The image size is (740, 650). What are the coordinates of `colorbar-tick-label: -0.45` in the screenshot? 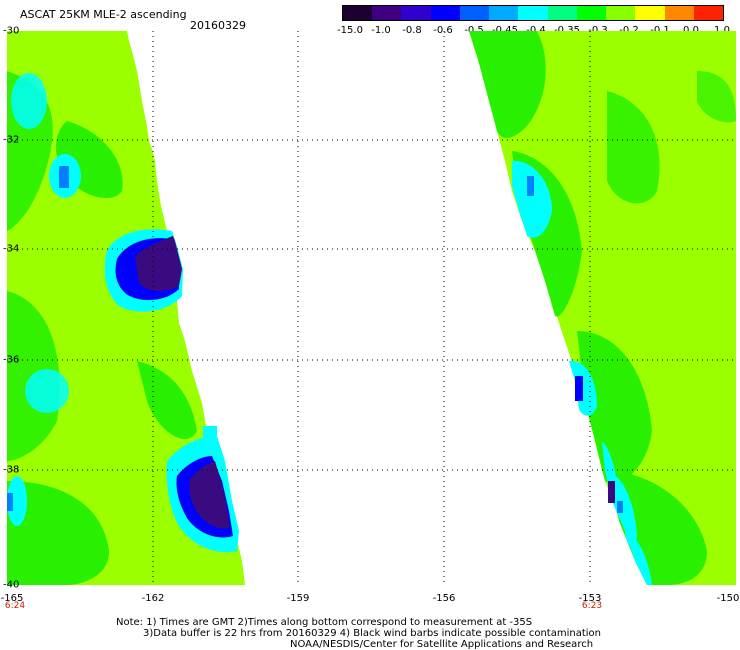 It's located at (505, 30).